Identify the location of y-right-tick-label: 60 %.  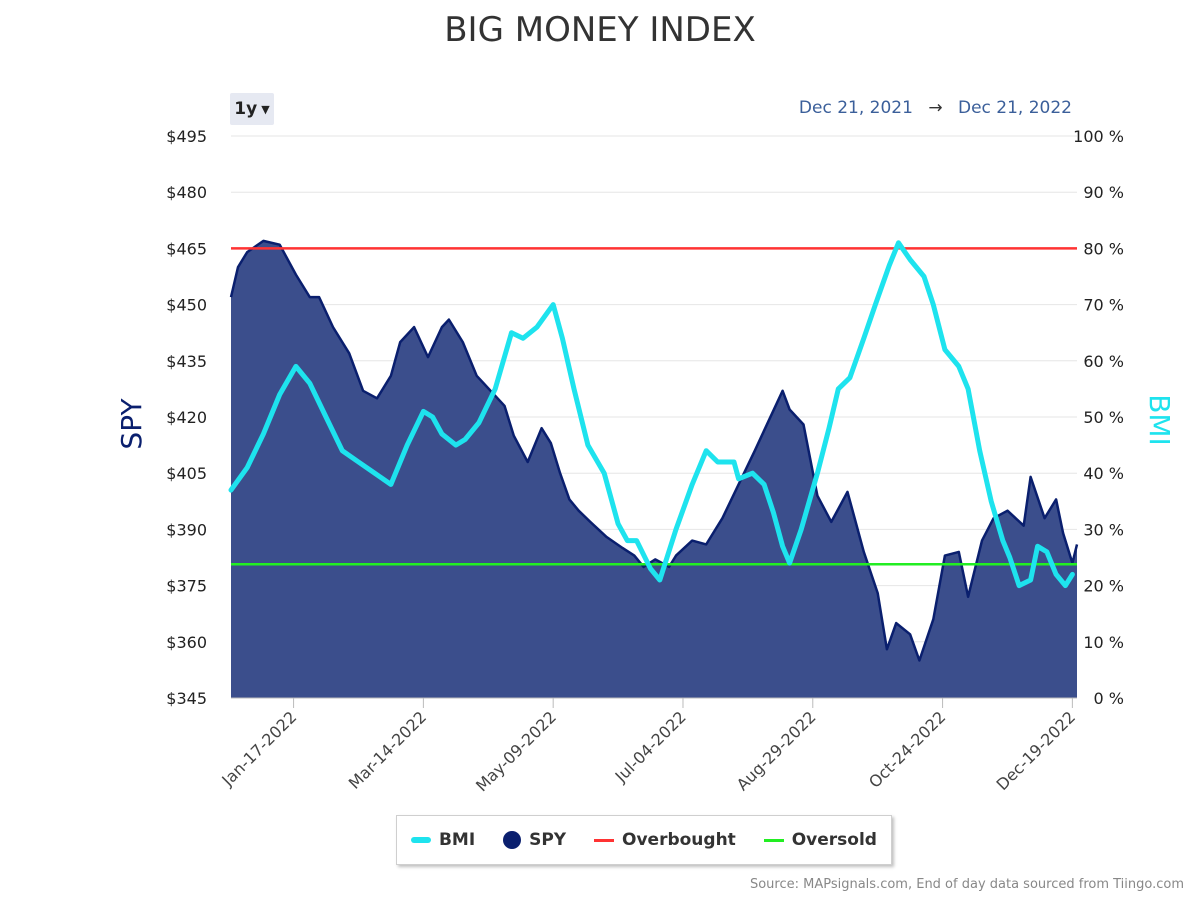
(1103, 361).